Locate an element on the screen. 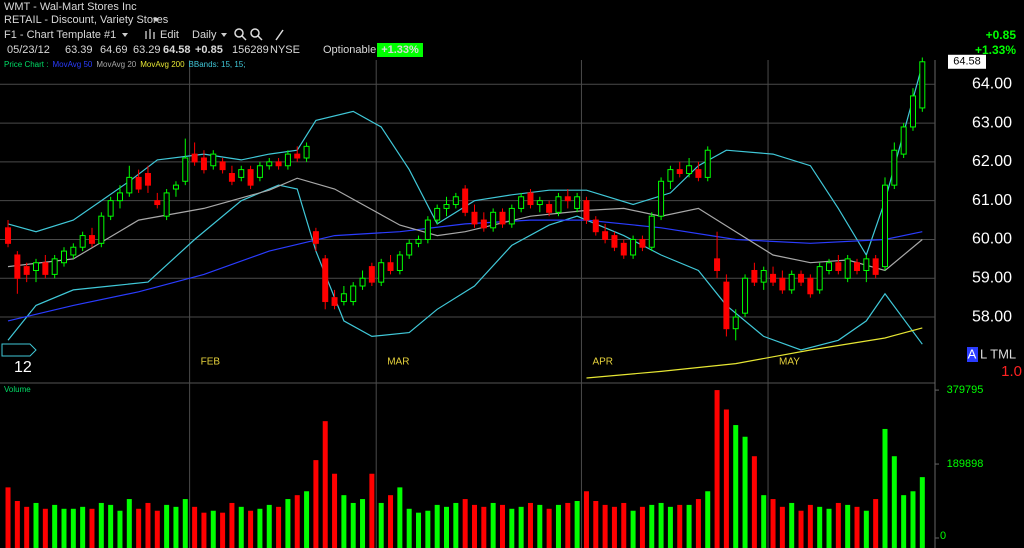  template-menu: F1 - Chart Template #1 is located at coordinates (60, 35).